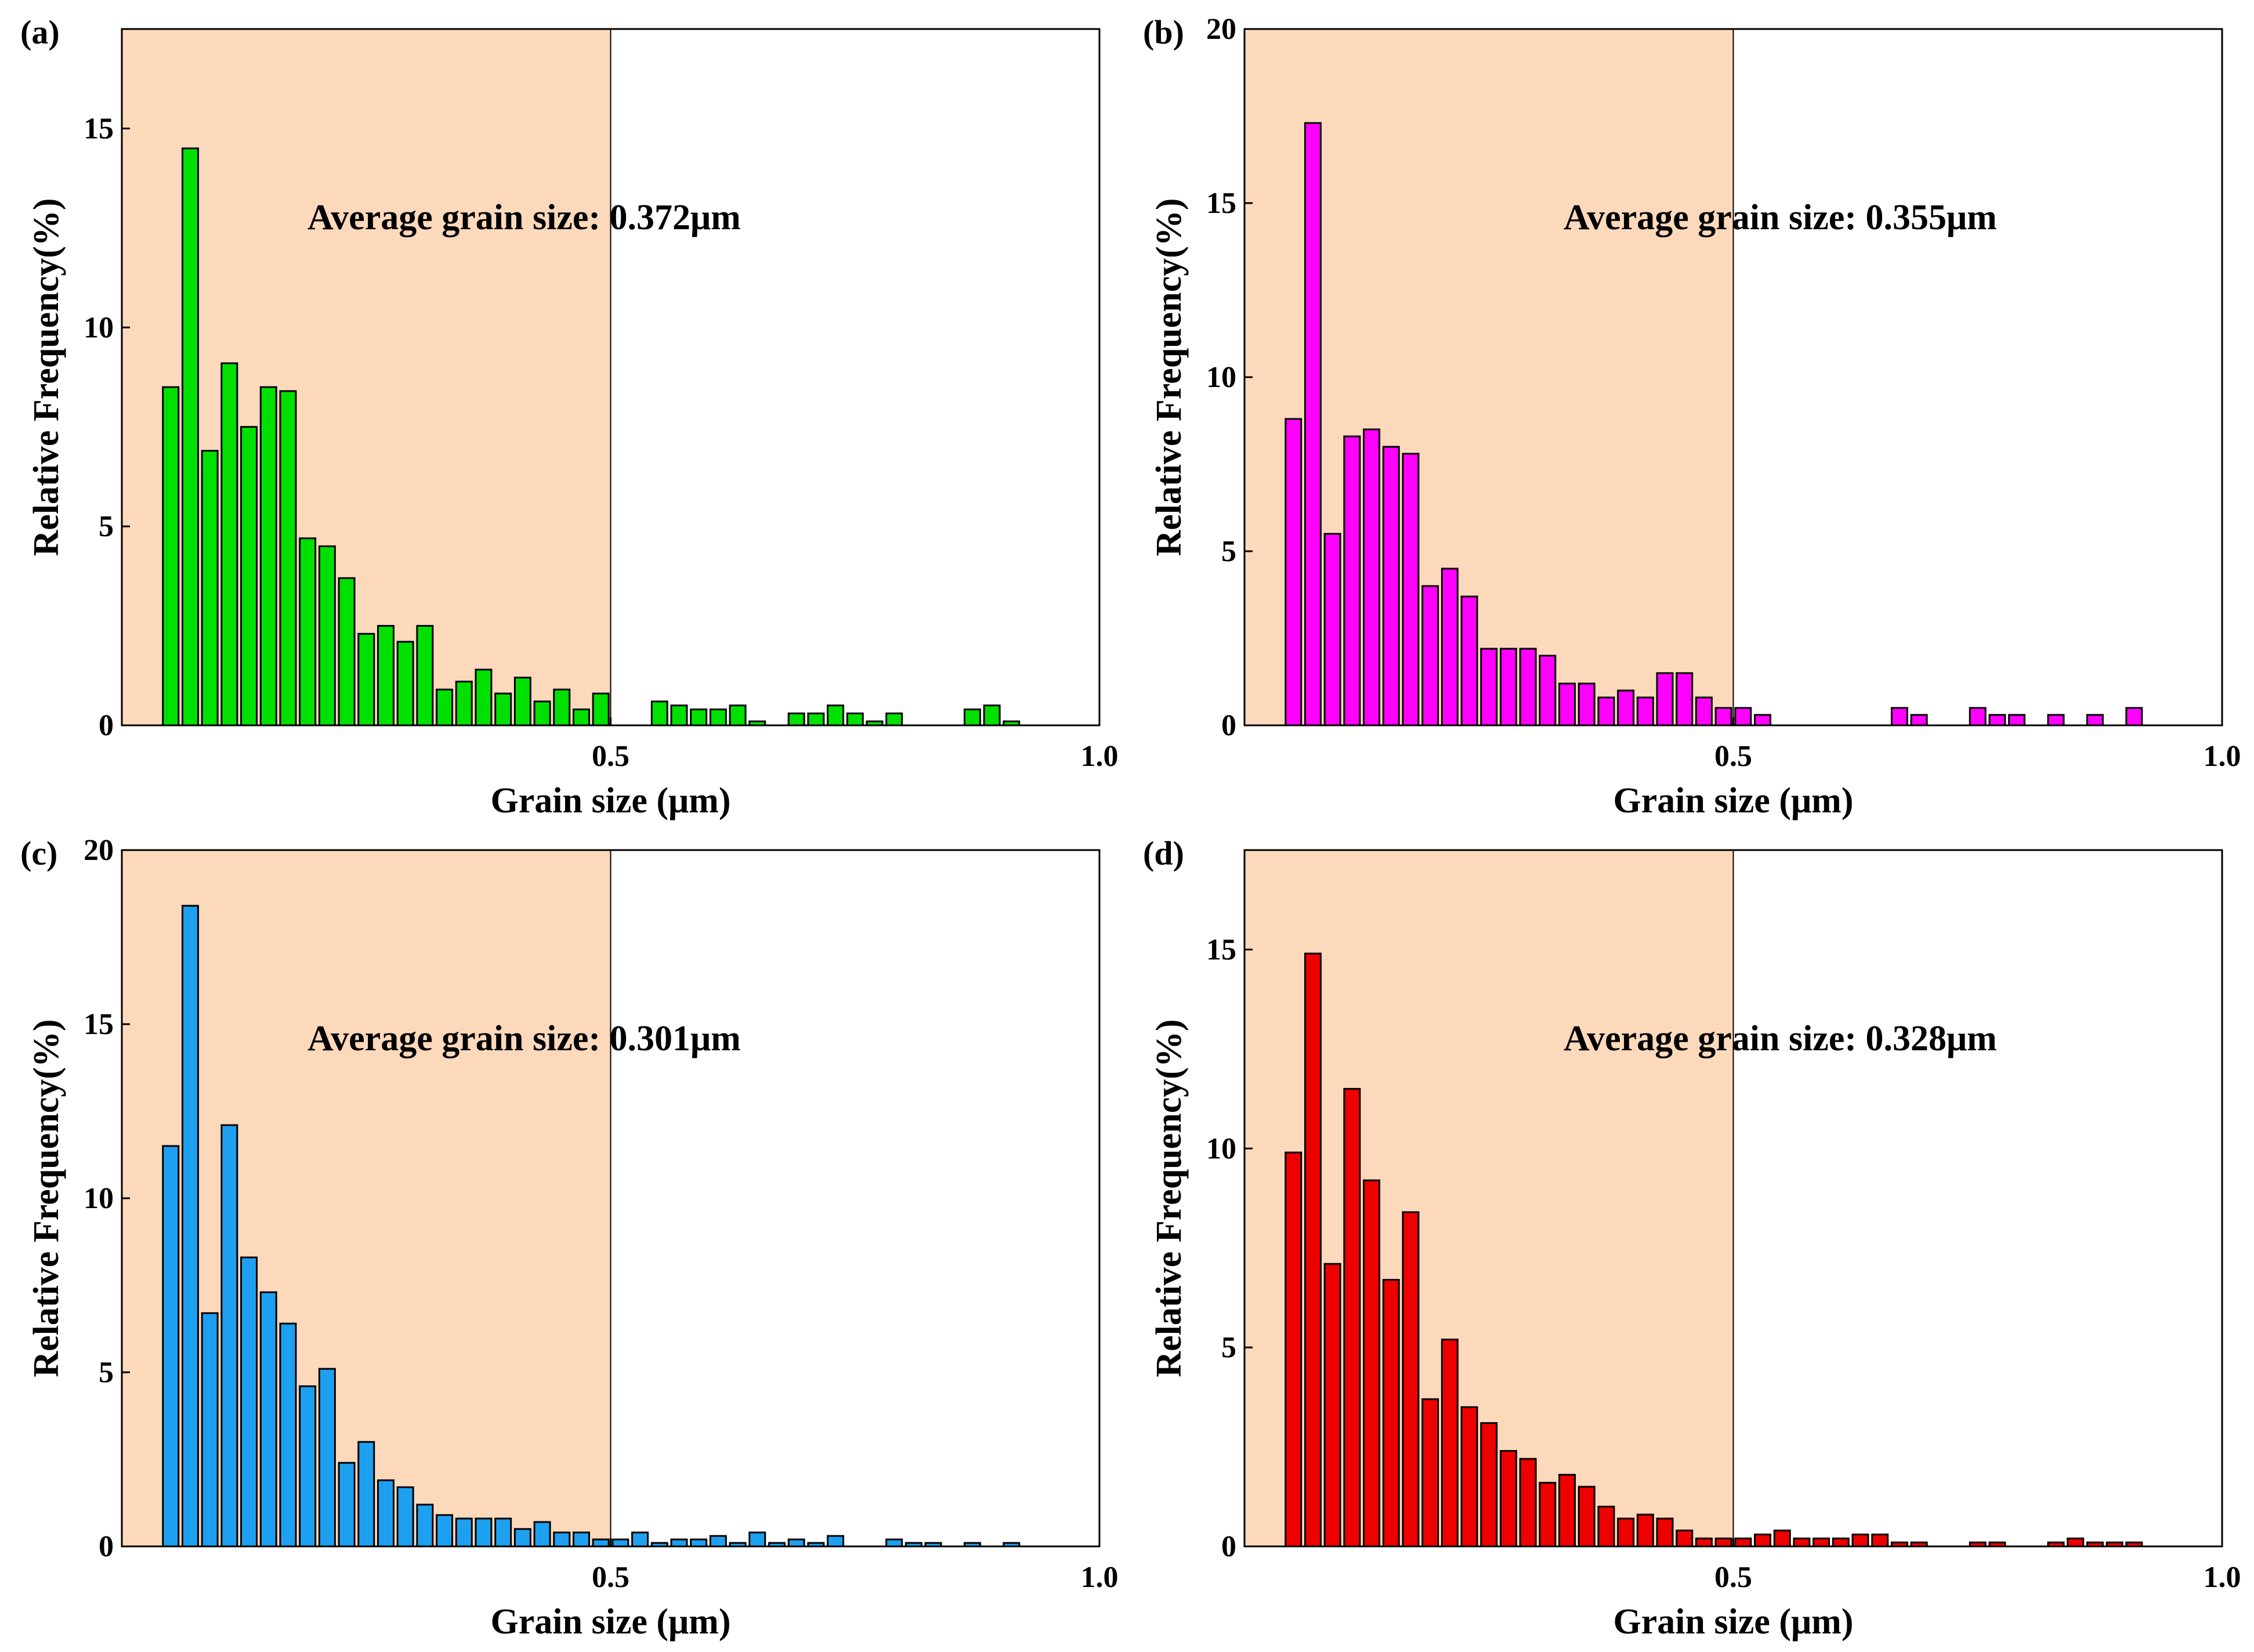 This screenshot has width=2254, height=1652. Describe the element at coordinates (1163, 853) in the screenshot. I see `panel-label: (d)` at that location.